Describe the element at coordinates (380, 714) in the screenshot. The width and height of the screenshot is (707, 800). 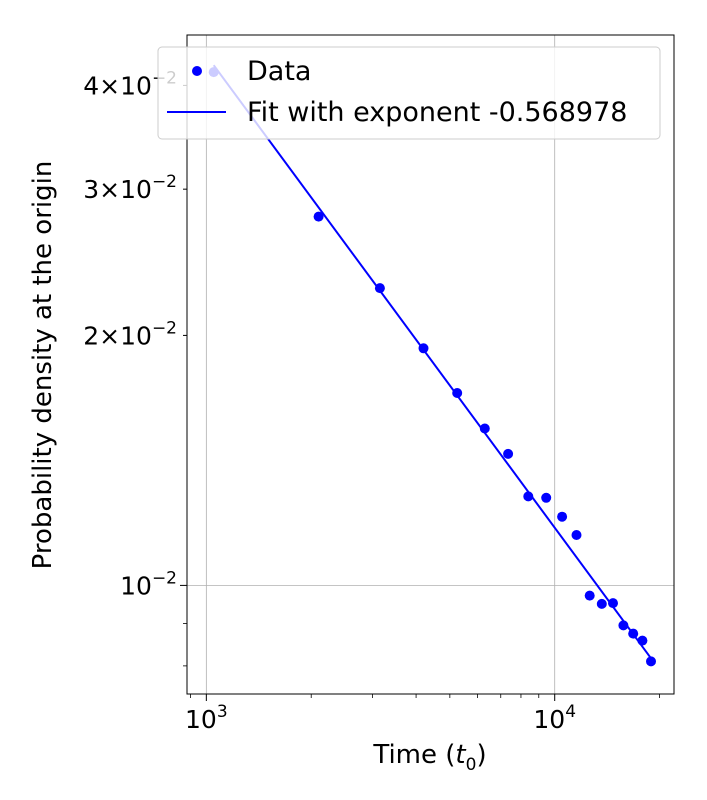
I see `x-axis-ticks: 103 104` at that location.